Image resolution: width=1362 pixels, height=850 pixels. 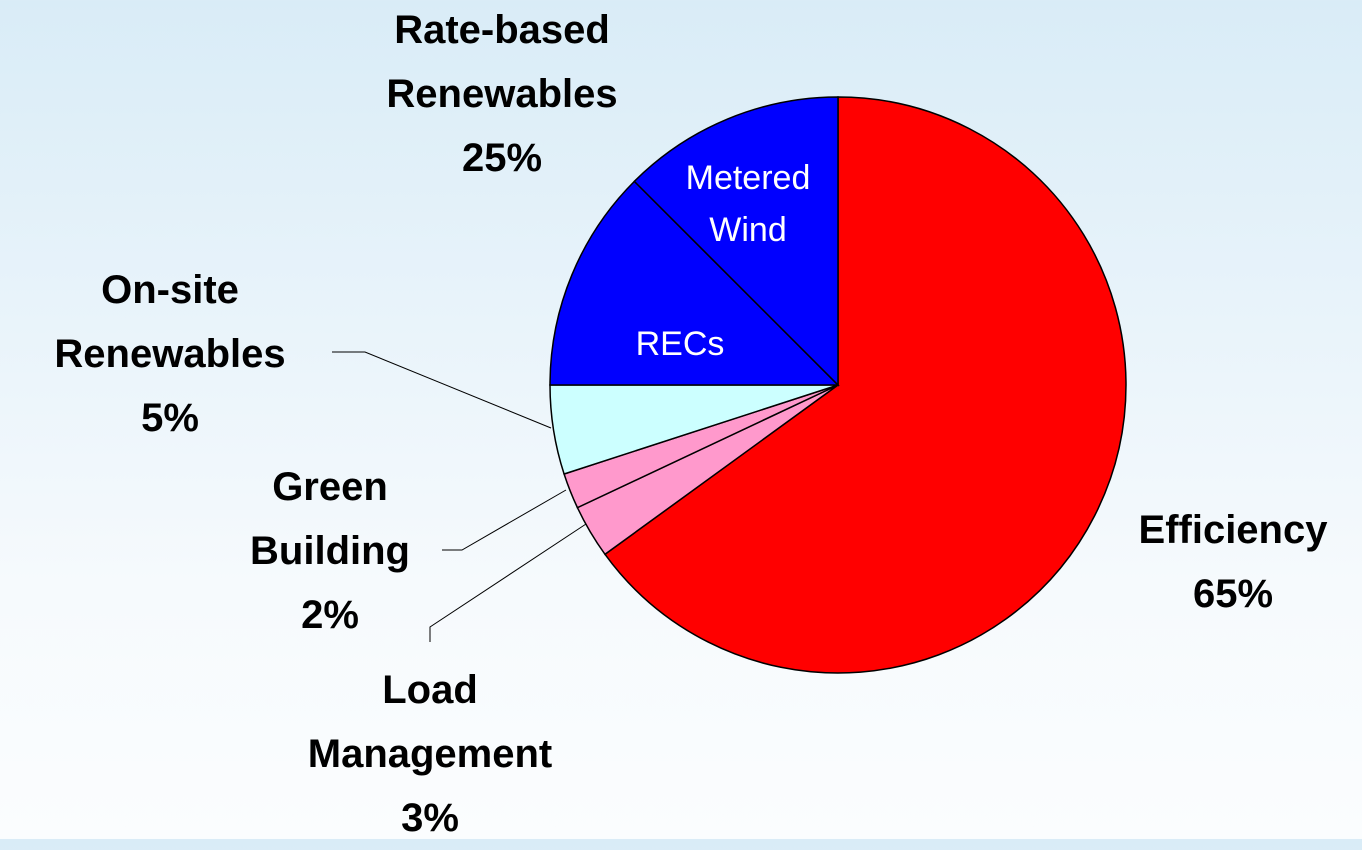 I want to click on category-name: Rate-based Renewables, so click(x=502, y=62).